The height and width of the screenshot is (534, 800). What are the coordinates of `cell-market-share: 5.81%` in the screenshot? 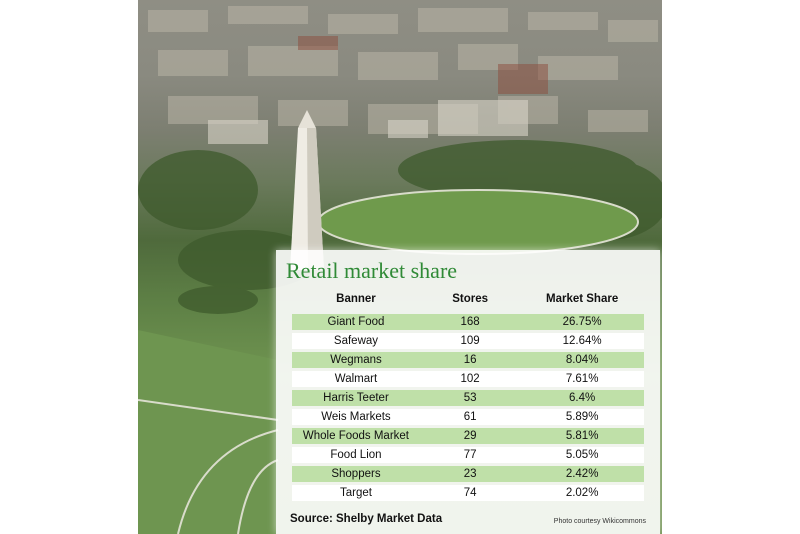 It's located at (582, 436).